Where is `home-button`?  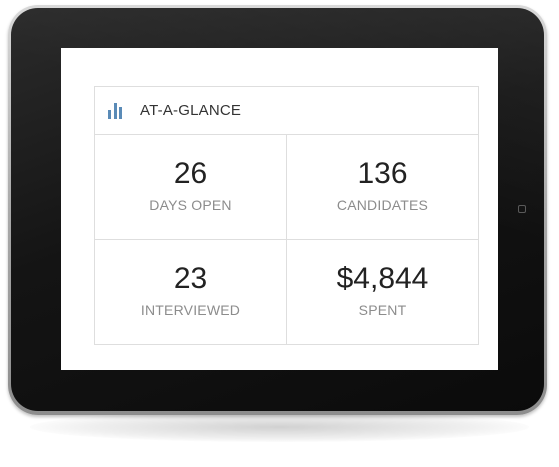
home-button is located at coordinates (522, 209).